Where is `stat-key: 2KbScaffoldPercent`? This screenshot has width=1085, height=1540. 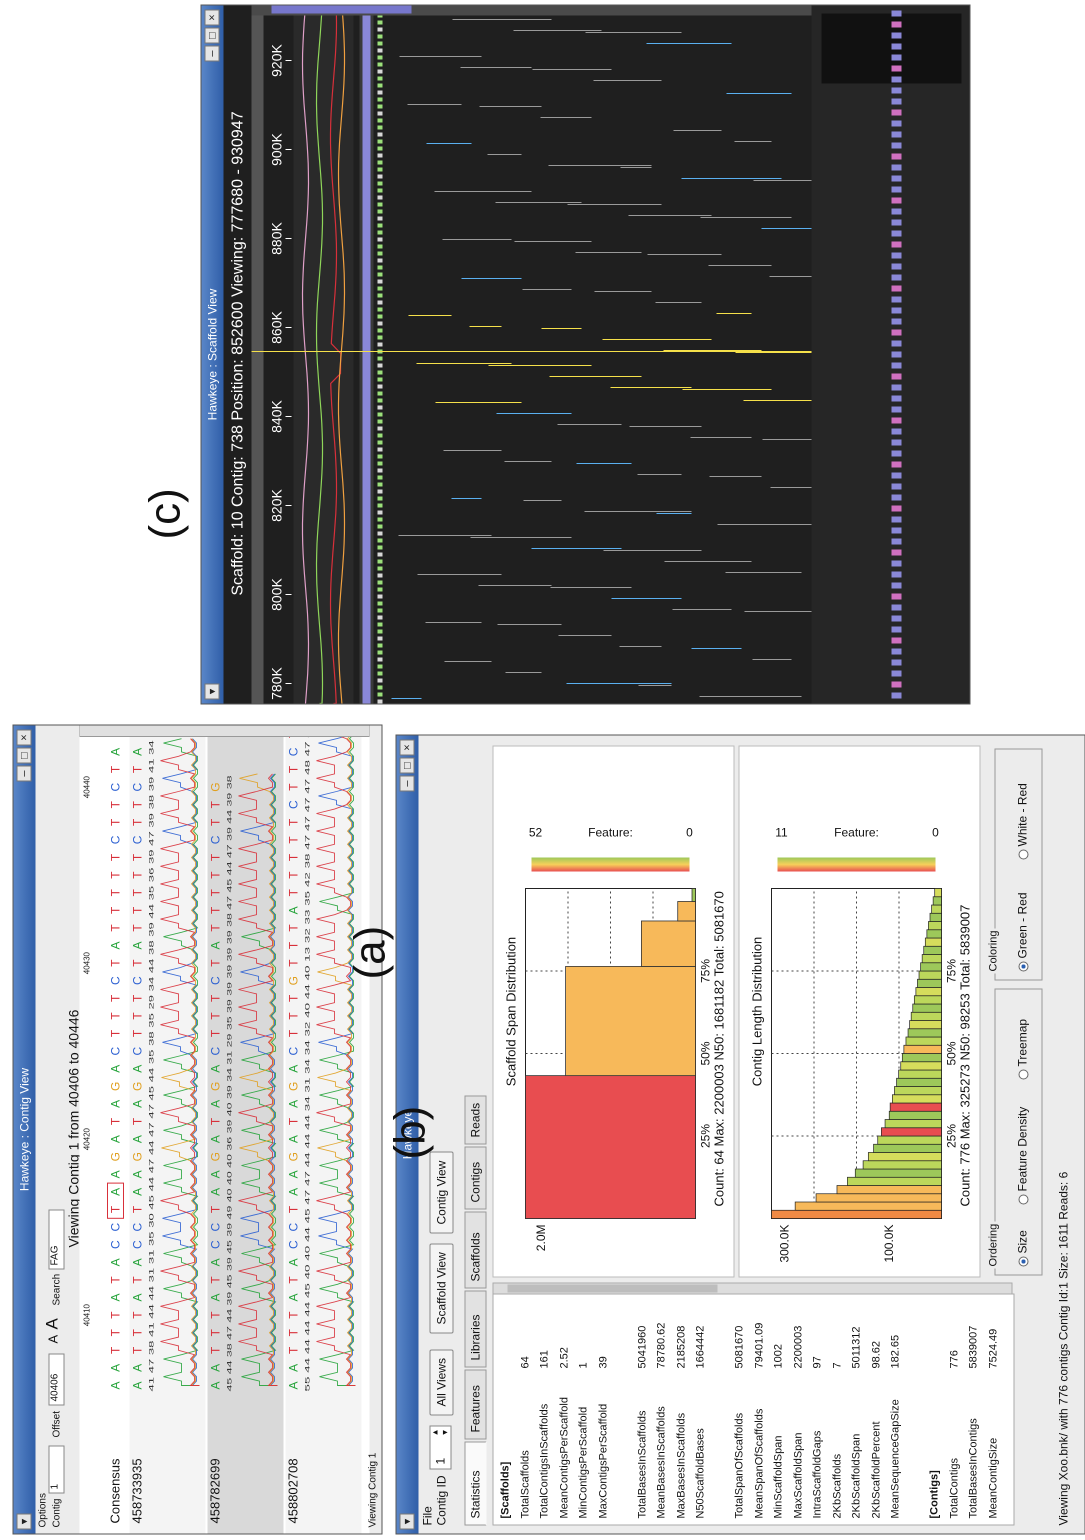
stat-key: 2KbScaffoldPercent is located at coordinates (876, 1470).